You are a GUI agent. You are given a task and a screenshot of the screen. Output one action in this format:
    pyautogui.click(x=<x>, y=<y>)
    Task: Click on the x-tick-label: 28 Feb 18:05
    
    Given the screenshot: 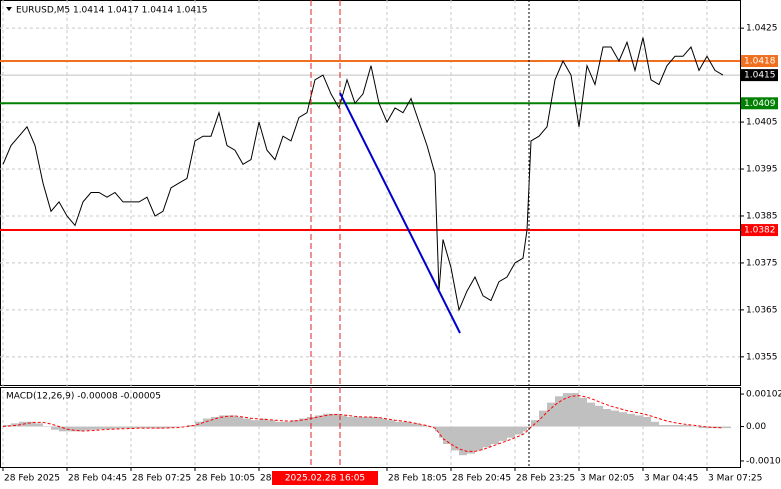 What is the action you would take?
    pyautogui.click(x=417, y=479)
    